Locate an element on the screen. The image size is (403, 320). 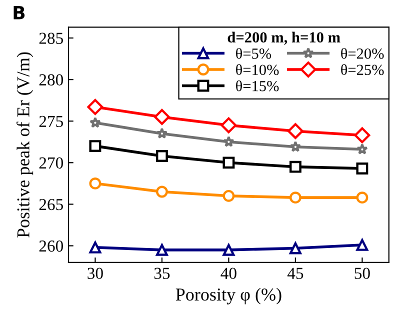
legend-label: θ=15% is located at coordinates (257, 86).